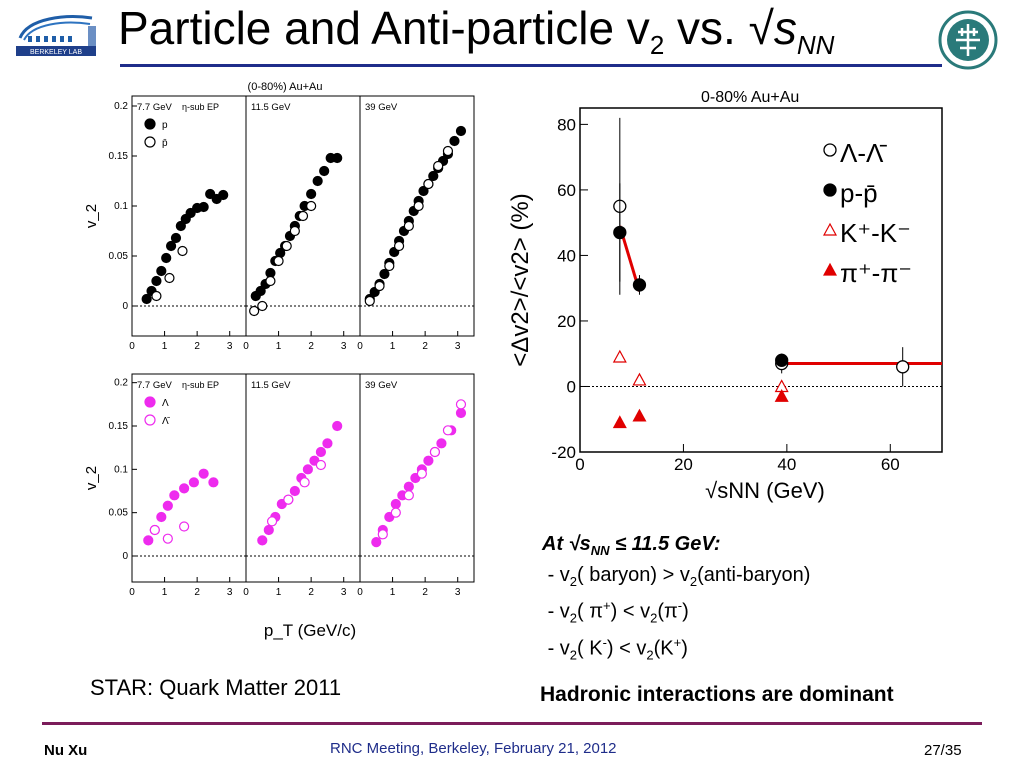 The image size is (1024, 768). I want to click on v2-panel-6: 39 GeV 0 1 2 3, so click(416, 485).